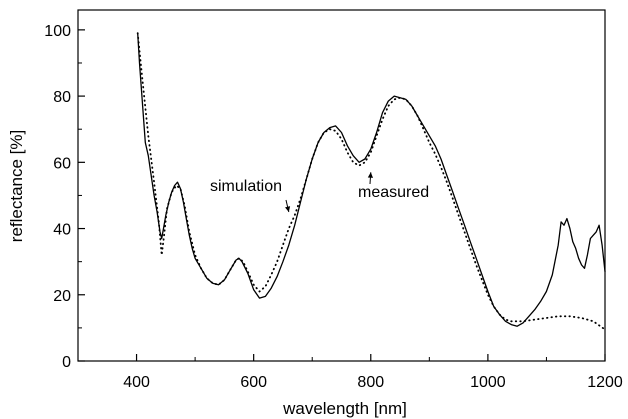  Describe the element at coordinates (62, 230) in the screenshot. I see `y-tick-label: 40` at that location.